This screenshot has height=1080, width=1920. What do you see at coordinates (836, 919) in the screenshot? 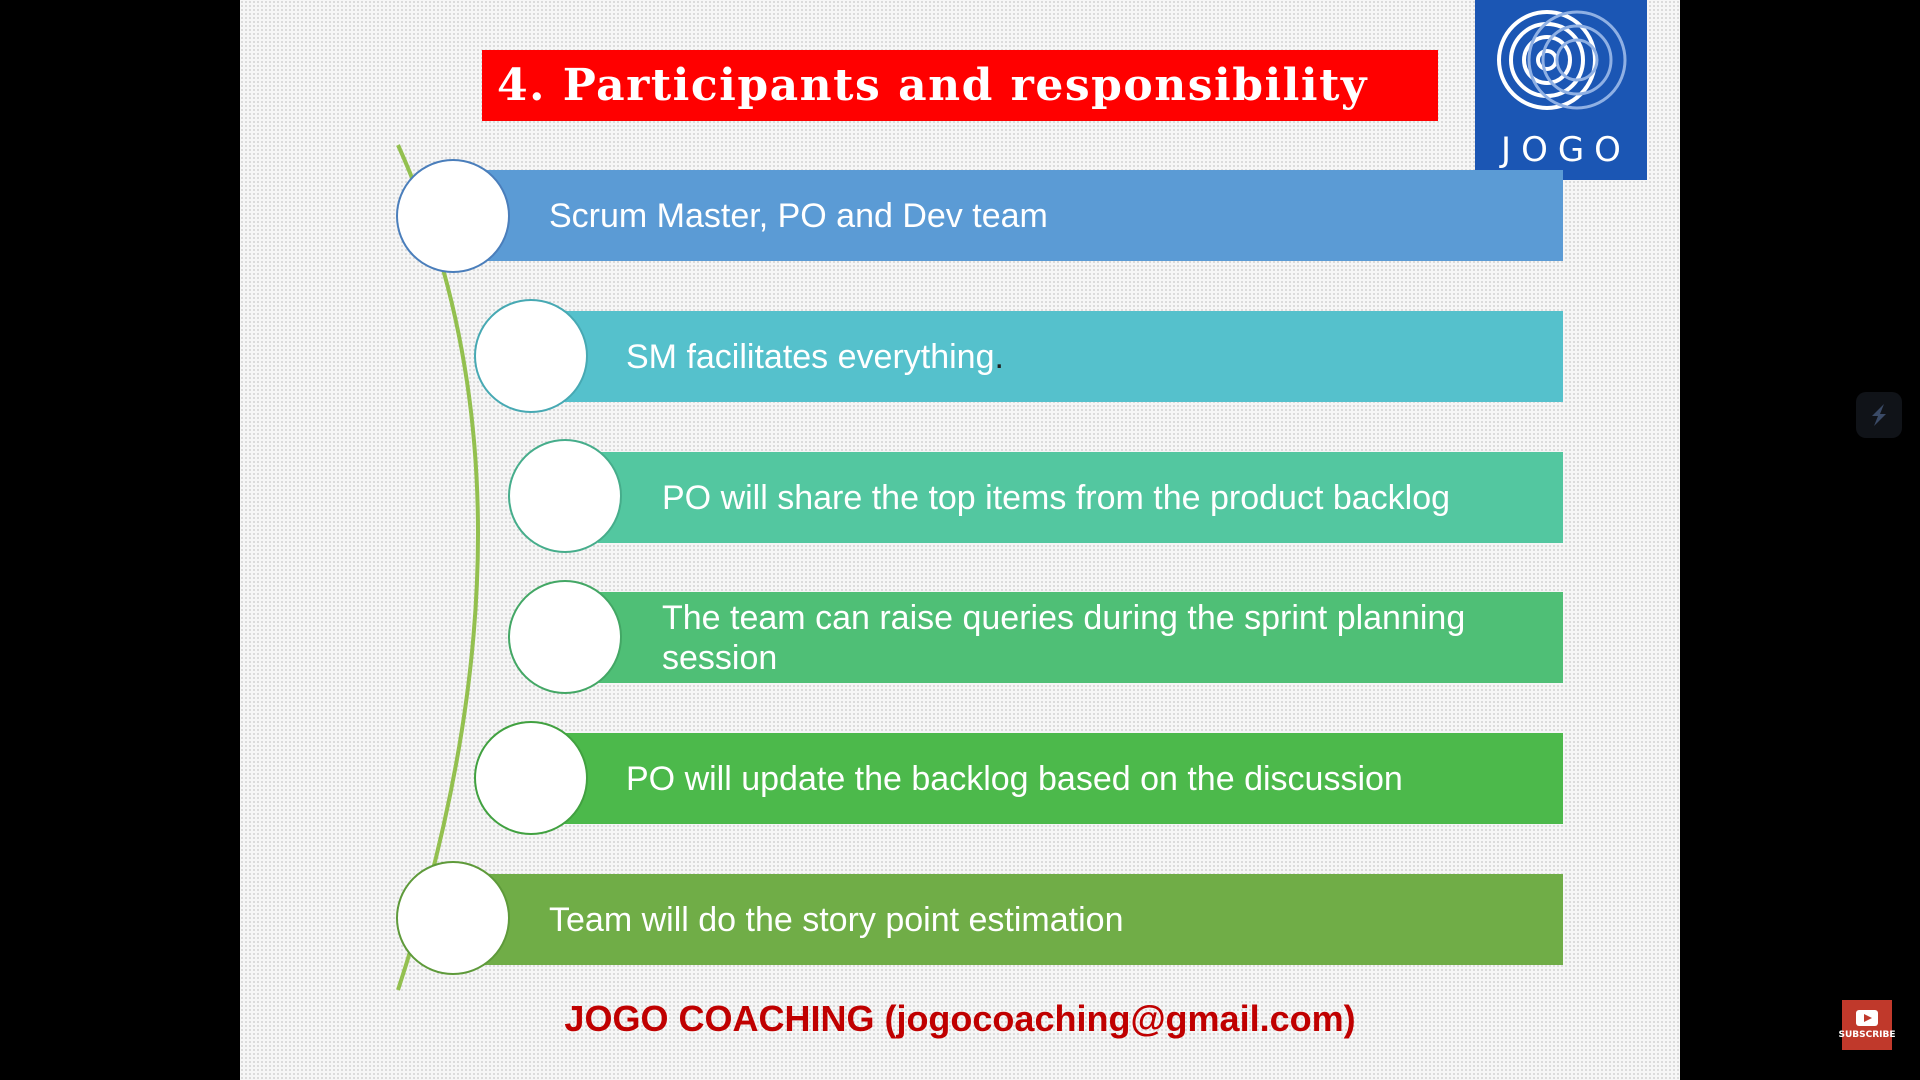
I see `list-item-text: Team will do the story point estimation` at bounding box center [836, 919].